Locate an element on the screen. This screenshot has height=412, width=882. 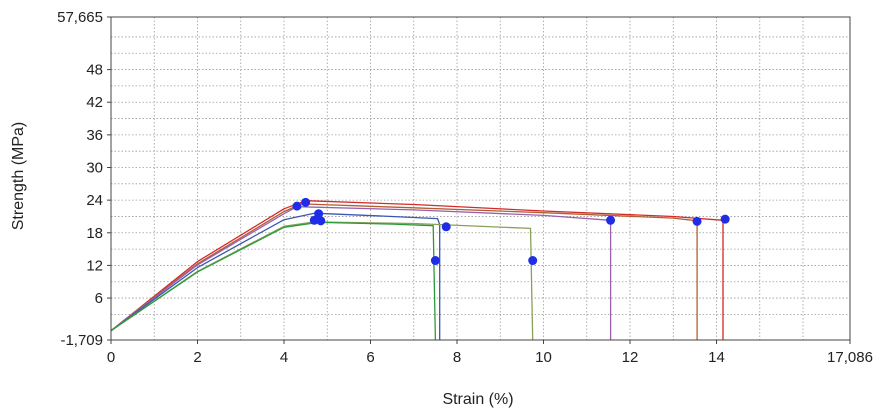
x-tick-label: 12 is located at coordinates (630, 357).